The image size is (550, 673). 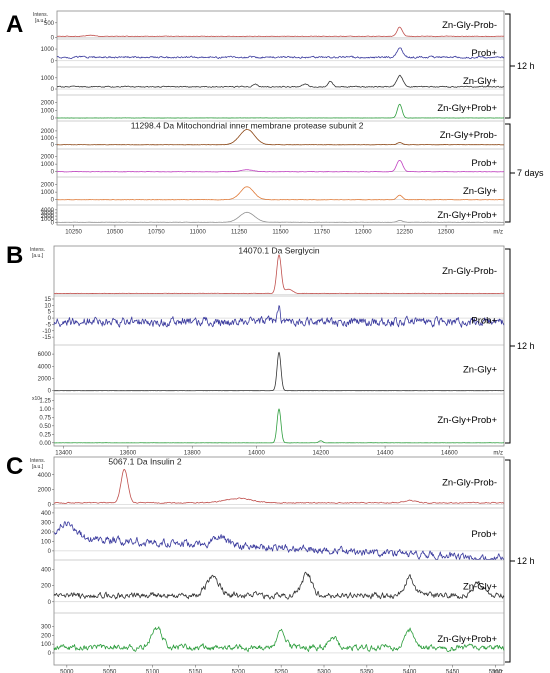 I want to click on x-tick-label: 12500, so click(x=446, y=233).